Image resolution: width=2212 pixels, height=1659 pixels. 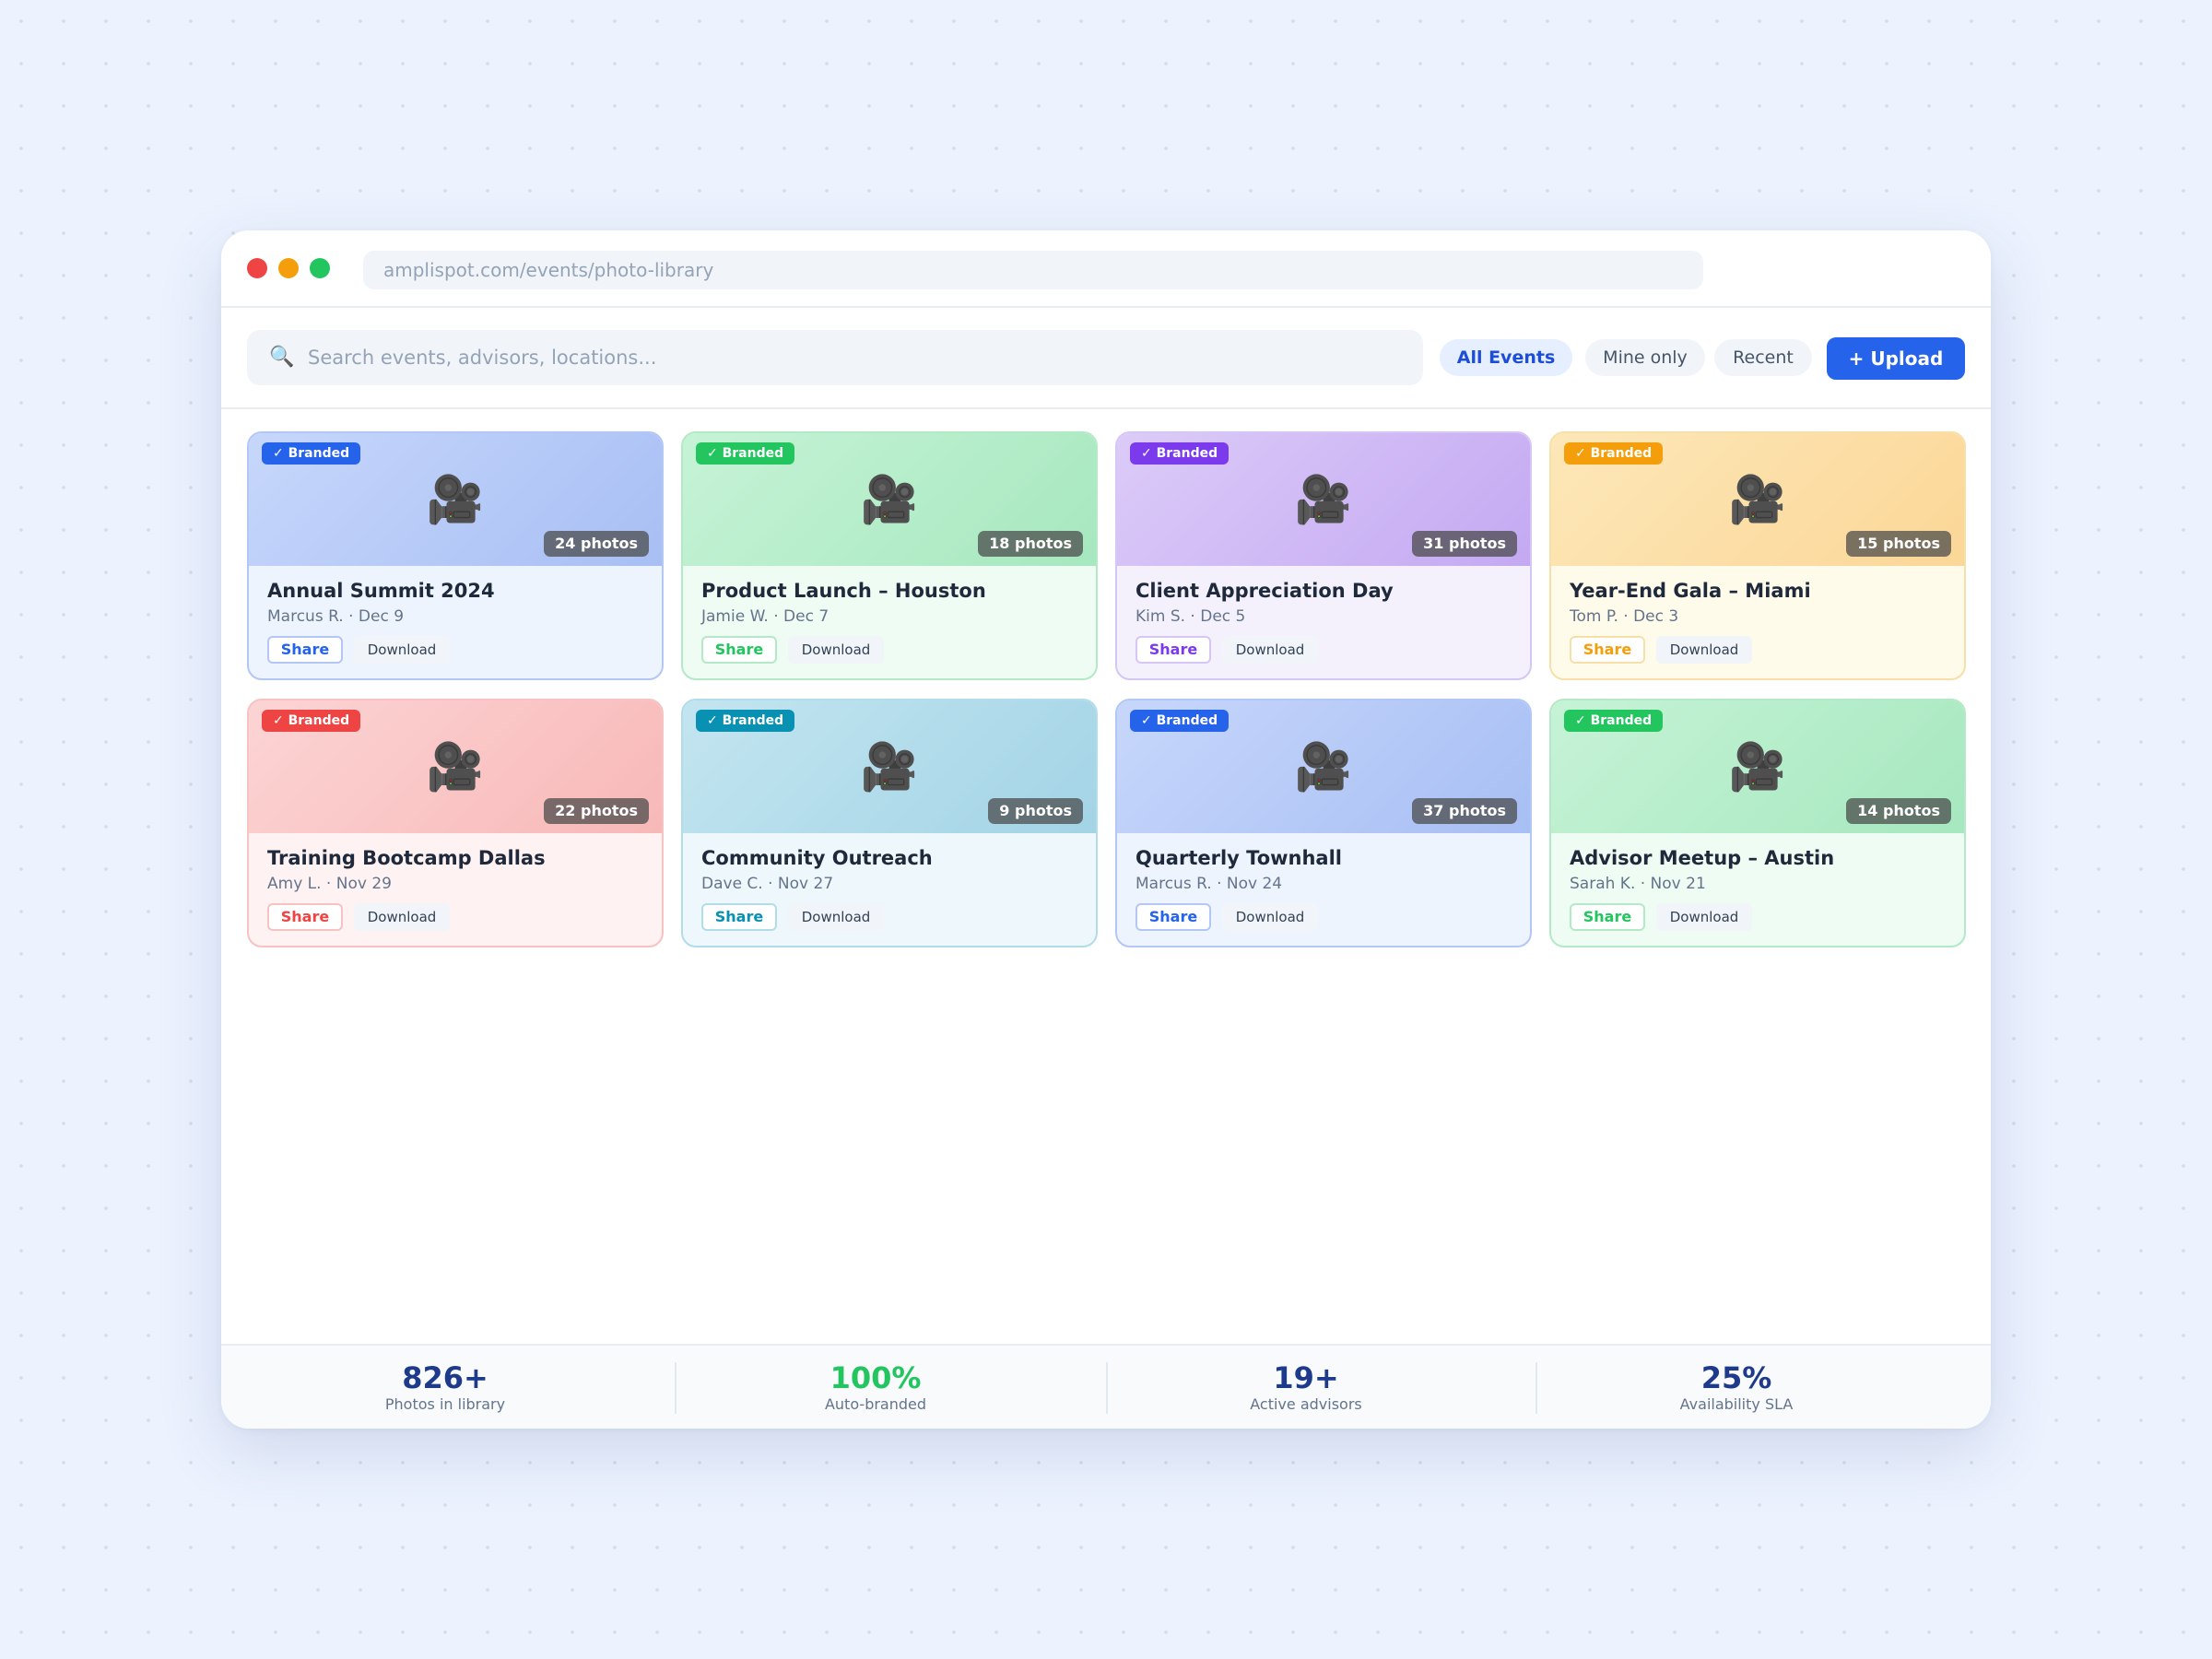 I want to click on photo-count-badge: 9 photos, so click(x=1035, y=811).